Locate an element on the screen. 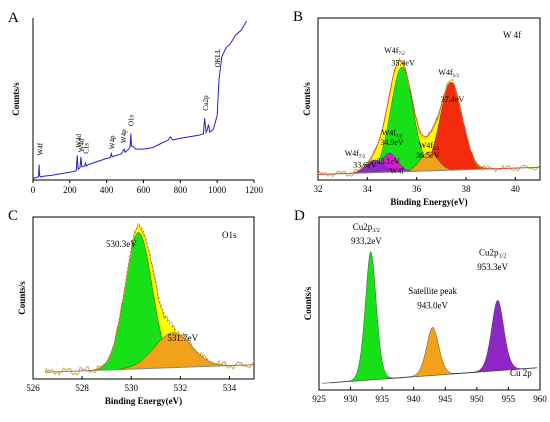 The width and height of the screenshot is (550, 422). x-tick-label: 32 is located at coordinates (318, 189).